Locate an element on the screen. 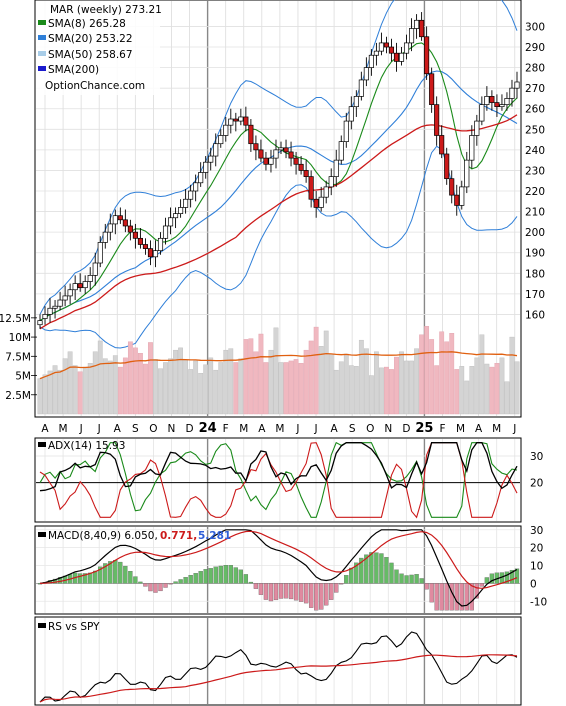 The width and height of the screenshot is (566, 706). macd-label-prefix: MACD(8,40,9) 6.050, is located at coordinates (103, 536).